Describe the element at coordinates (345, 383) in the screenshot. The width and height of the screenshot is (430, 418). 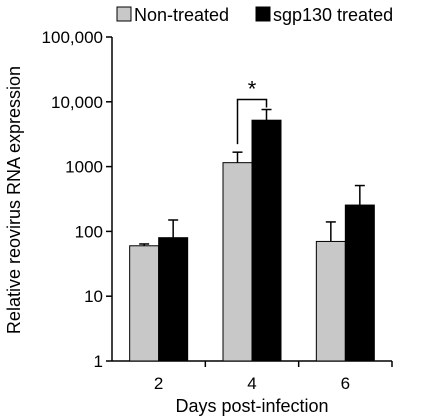
I see `x-tick-label: 6` at that location.